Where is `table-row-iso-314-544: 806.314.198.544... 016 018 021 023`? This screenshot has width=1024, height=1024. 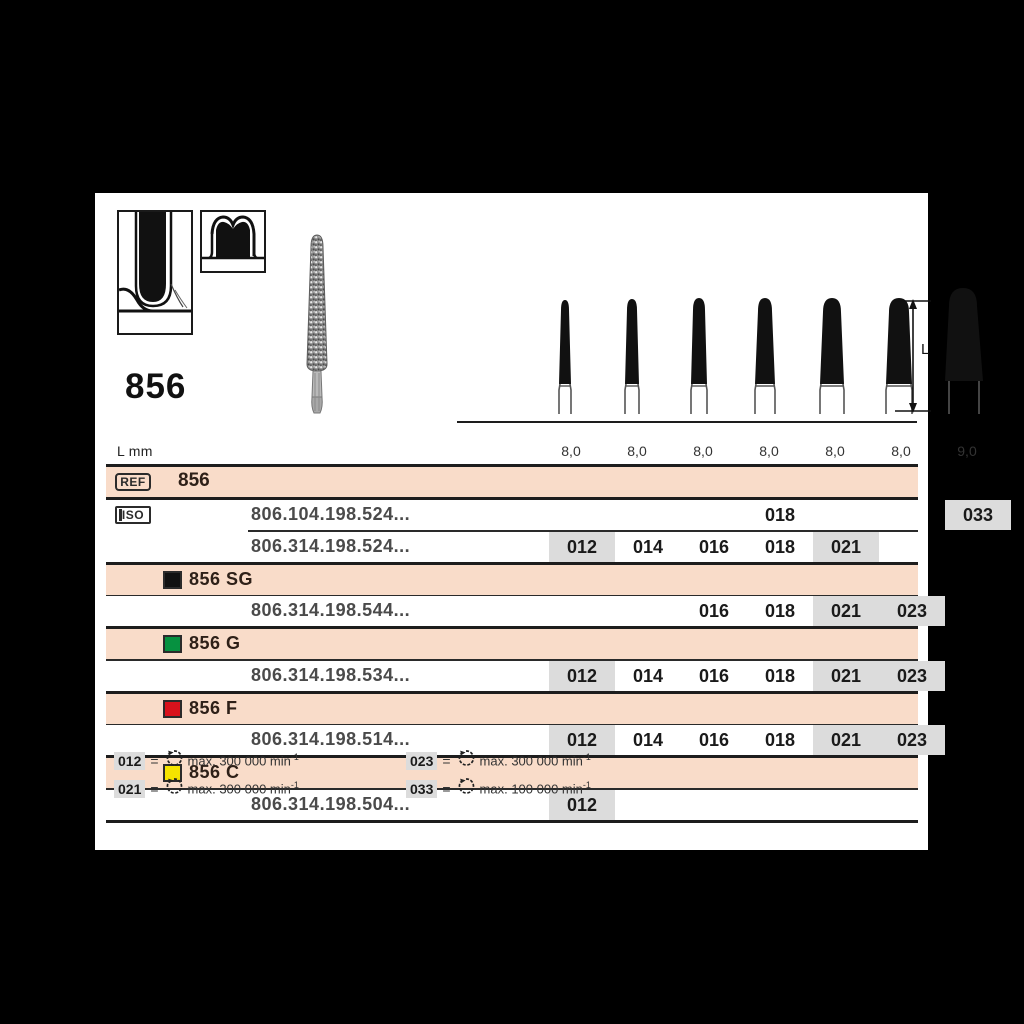
table-row-iso-314-544: 806.314.198.544... 016 018 021 023 is located at coordinates (525, 611).